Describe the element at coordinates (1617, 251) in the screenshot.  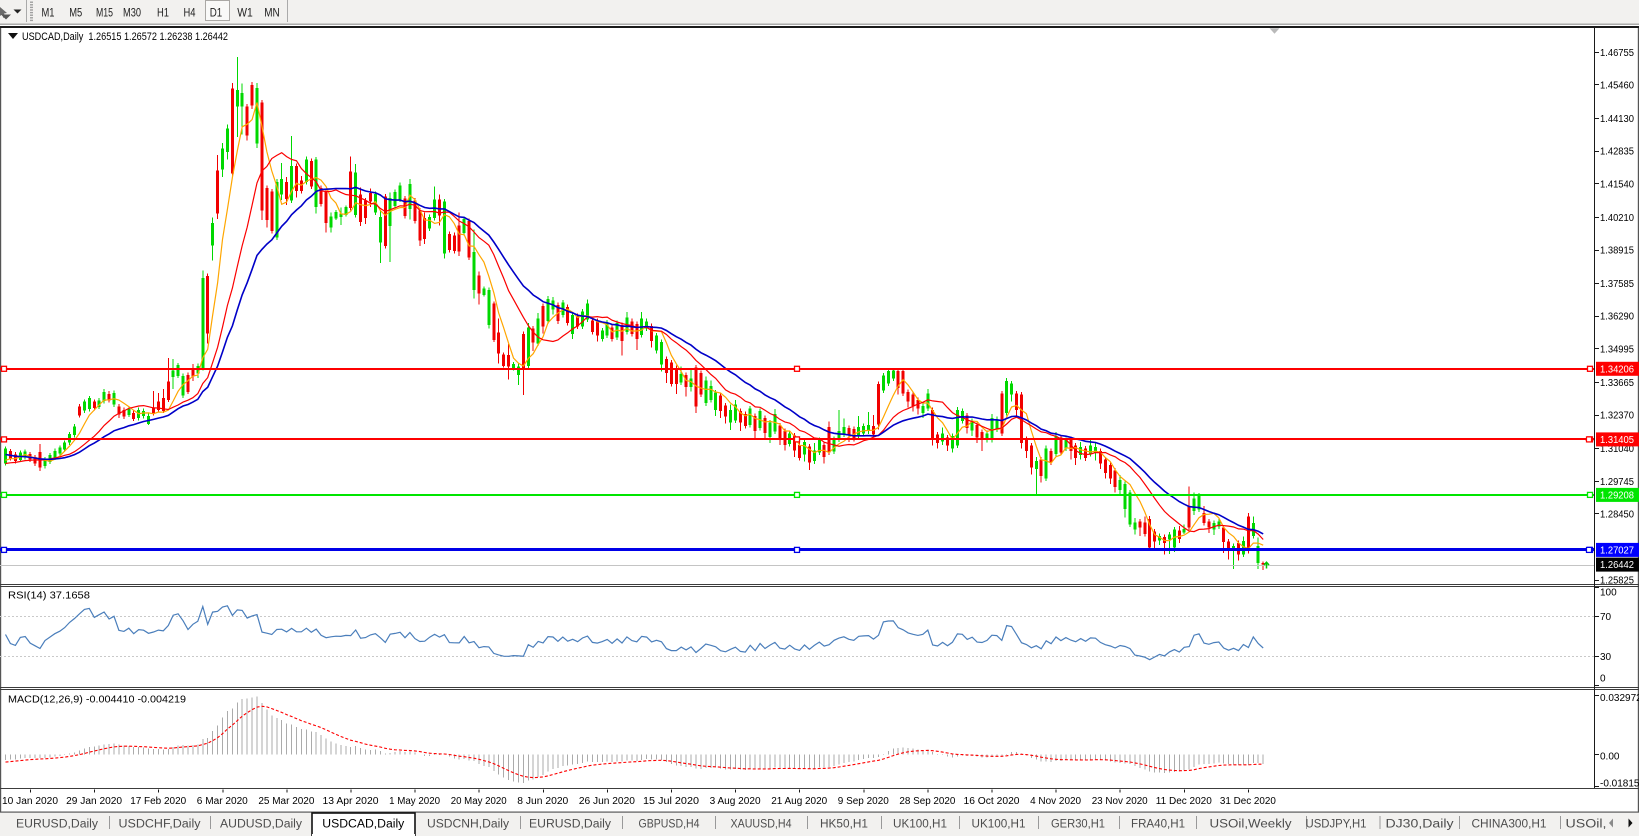
I see `svg-text: 1.38915` at that location.